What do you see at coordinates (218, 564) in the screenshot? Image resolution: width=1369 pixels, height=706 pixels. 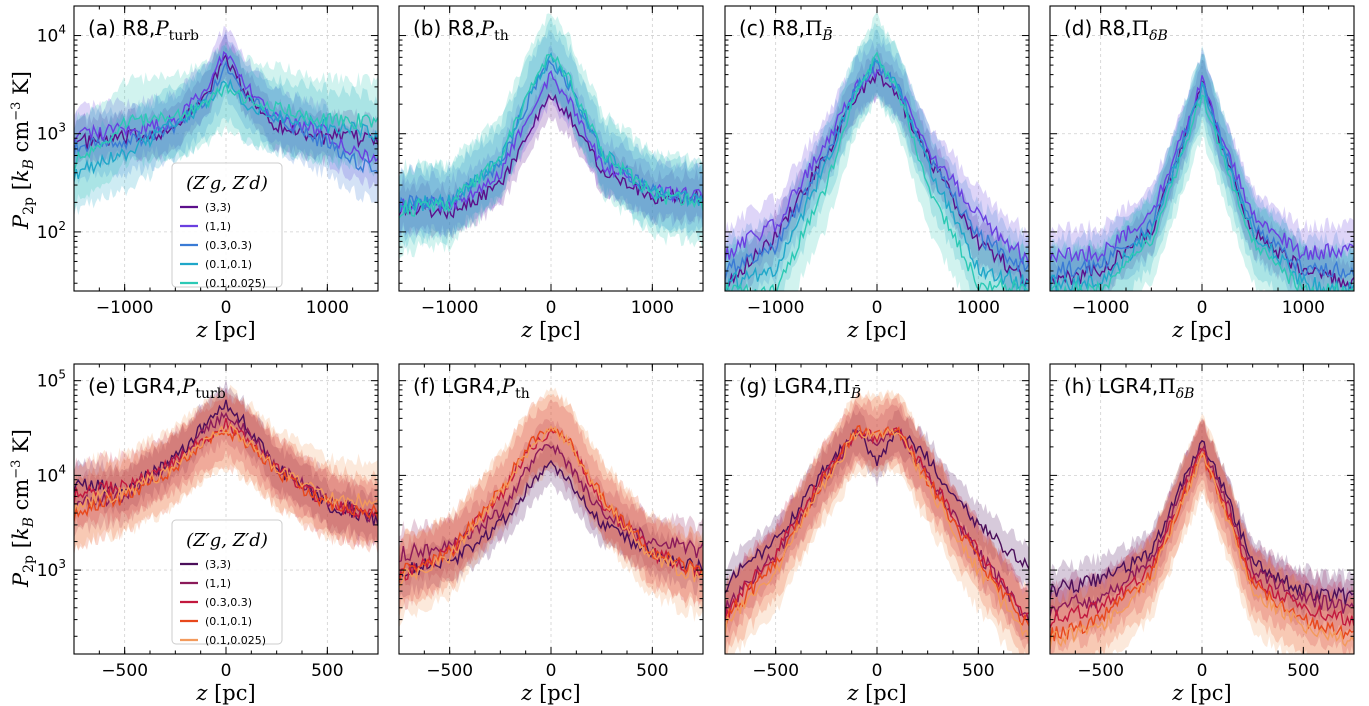 I see `legend-label: (3,3)` at bounding box center [218, 564].